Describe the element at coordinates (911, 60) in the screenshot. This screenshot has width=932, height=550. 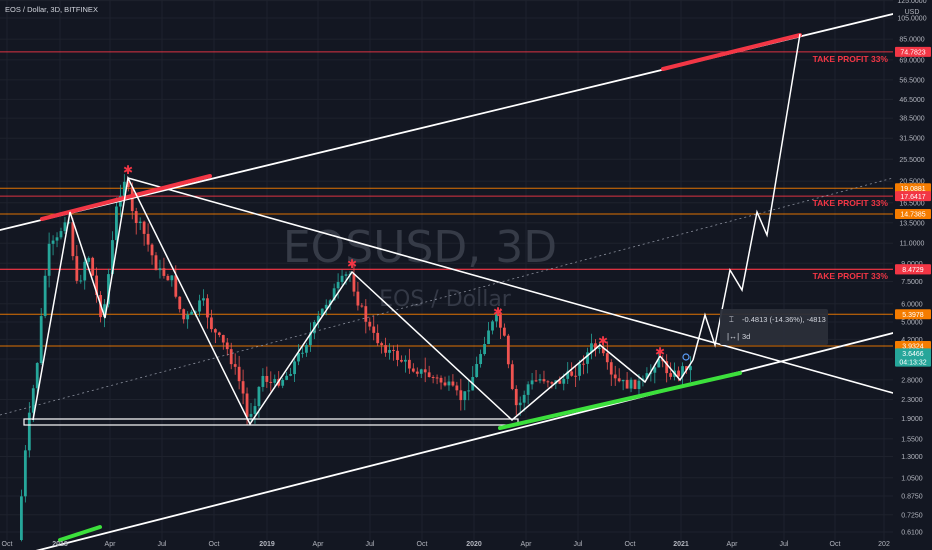
I see `price-tick-label: 69.0000` at that location.